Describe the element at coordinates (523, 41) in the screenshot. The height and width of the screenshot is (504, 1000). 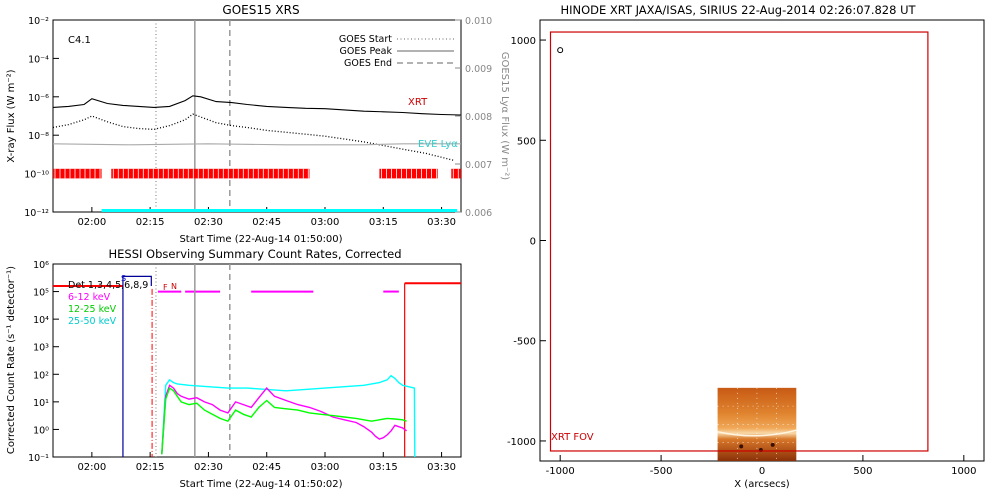
I see `xrt-y-tick-label: 1000` at that location.